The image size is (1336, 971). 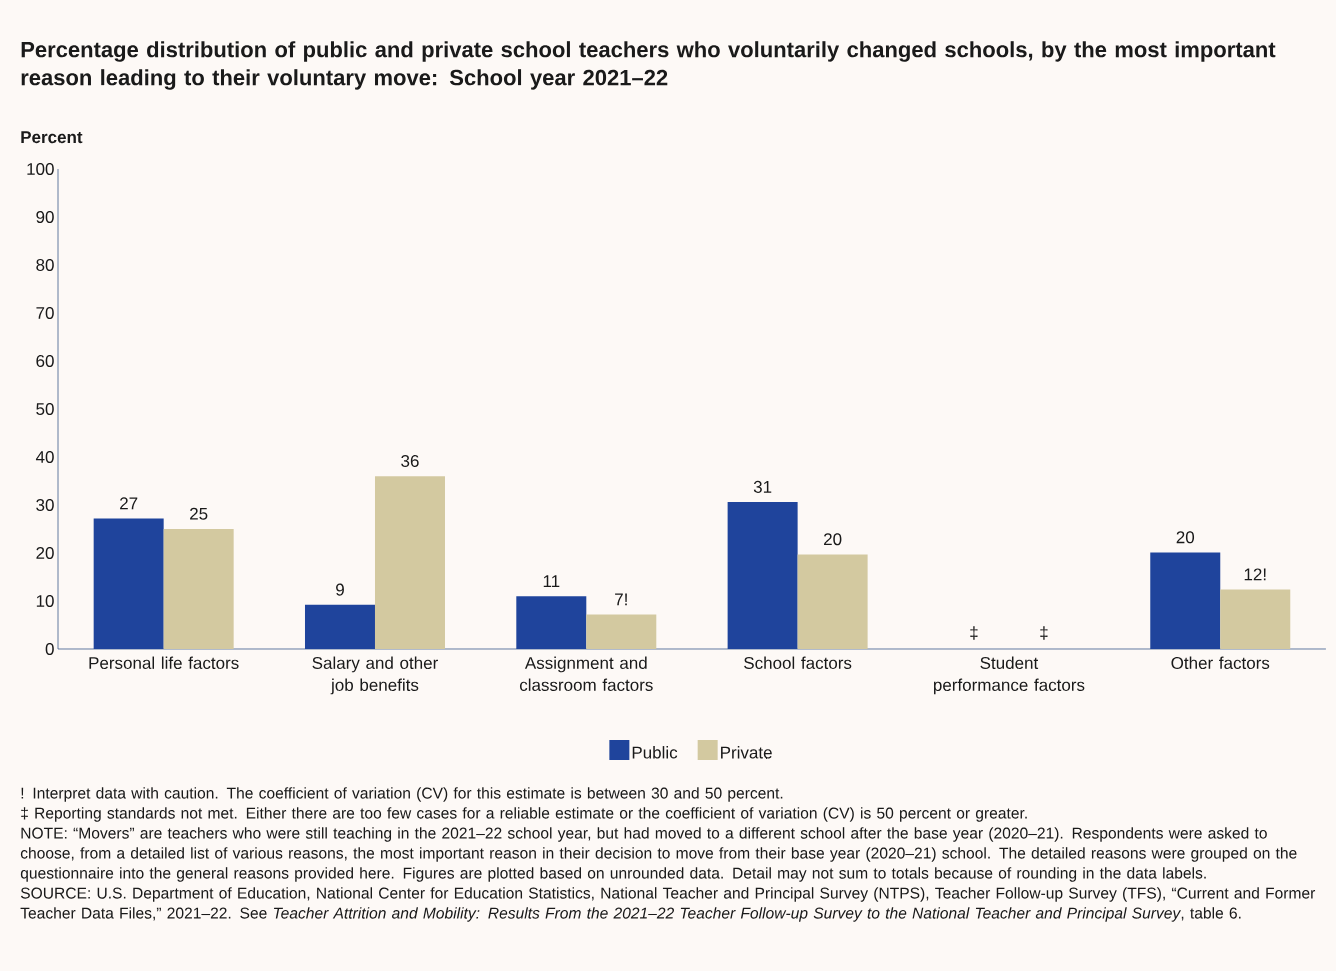 I want to click on y-tick-label: 80, so click(x=45, y=265).